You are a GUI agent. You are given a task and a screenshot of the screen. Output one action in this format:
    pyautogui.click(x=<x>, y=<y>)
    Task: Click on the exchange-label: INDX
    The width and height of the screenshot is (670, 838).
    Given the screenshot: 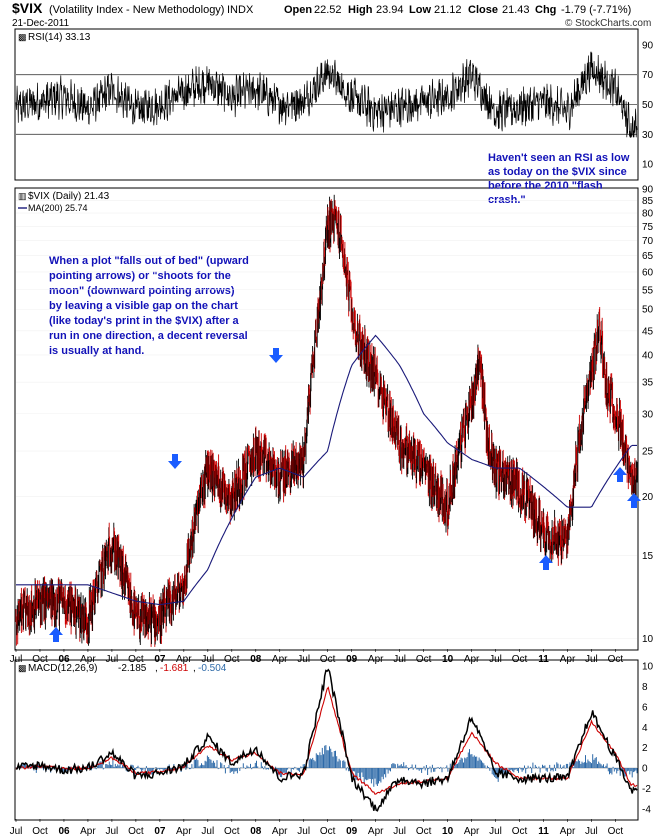 What is the action you would take?
    pyautogui.click(x=240, y=10)
    